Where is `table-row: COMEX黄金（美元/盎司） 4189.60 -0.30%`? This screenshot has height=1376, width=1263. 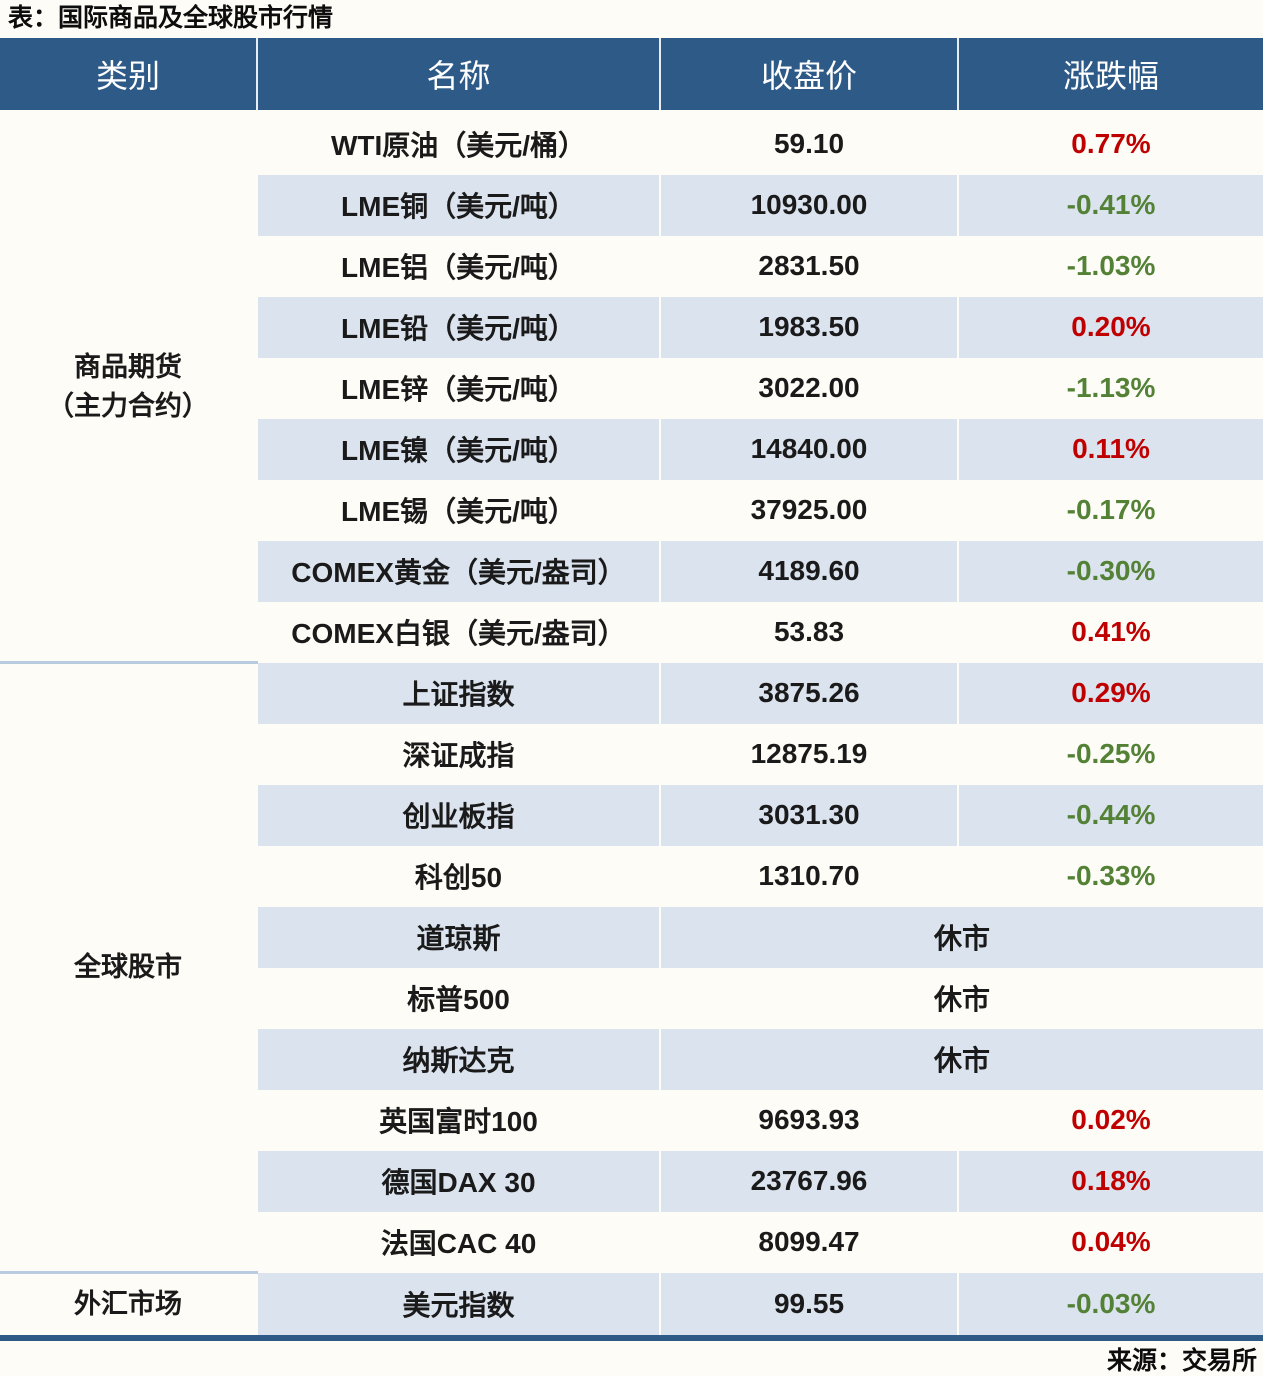
table-row: COMEX黄金（美元/盎司） 4189.60 -0.30% is located at coordinates (631, 571).